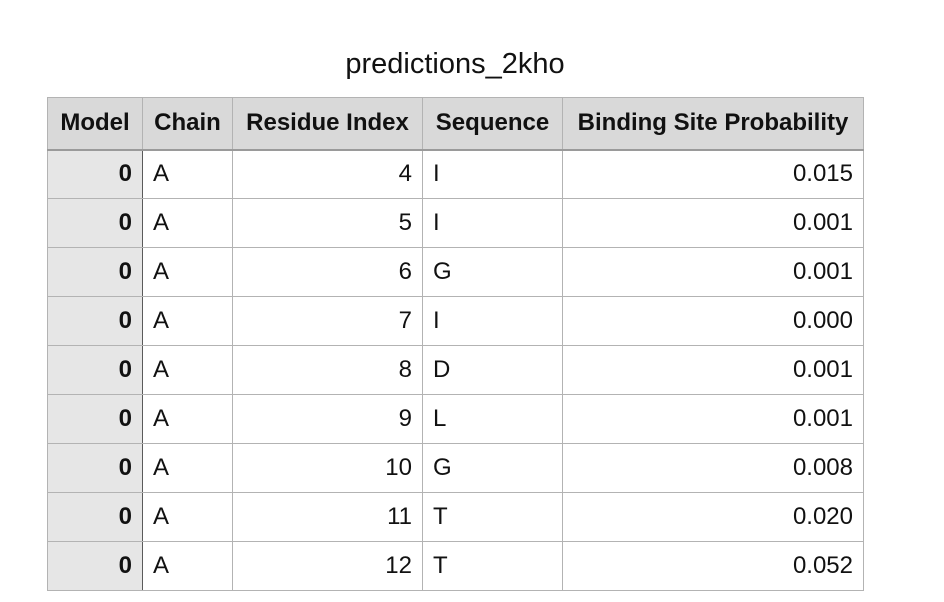  What do you see at coordinates (492, 370) in the screenshot?
I see `cell-sequence: D` at bounding box center [492, 370].